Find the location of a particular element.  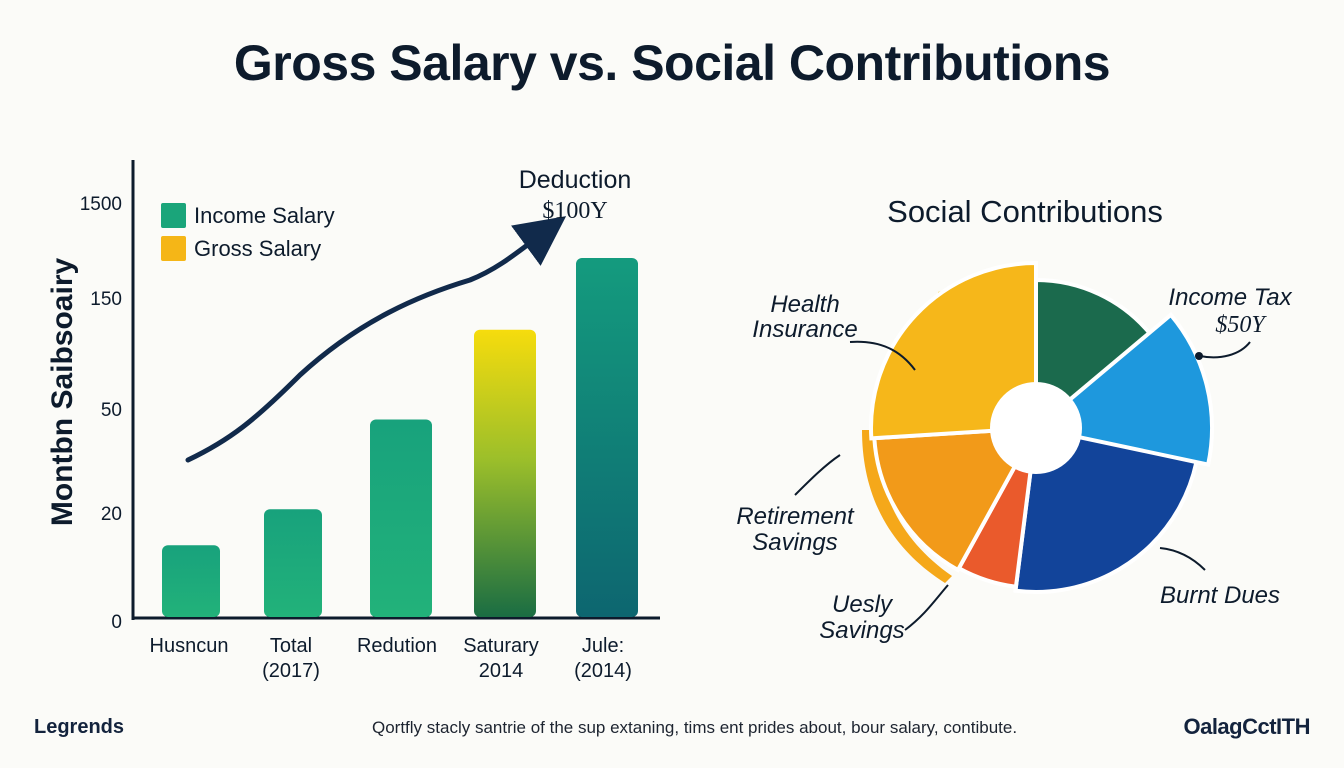

pie-label-burnt-dues: Burnt Dues is located at coordinates (1220, 595).